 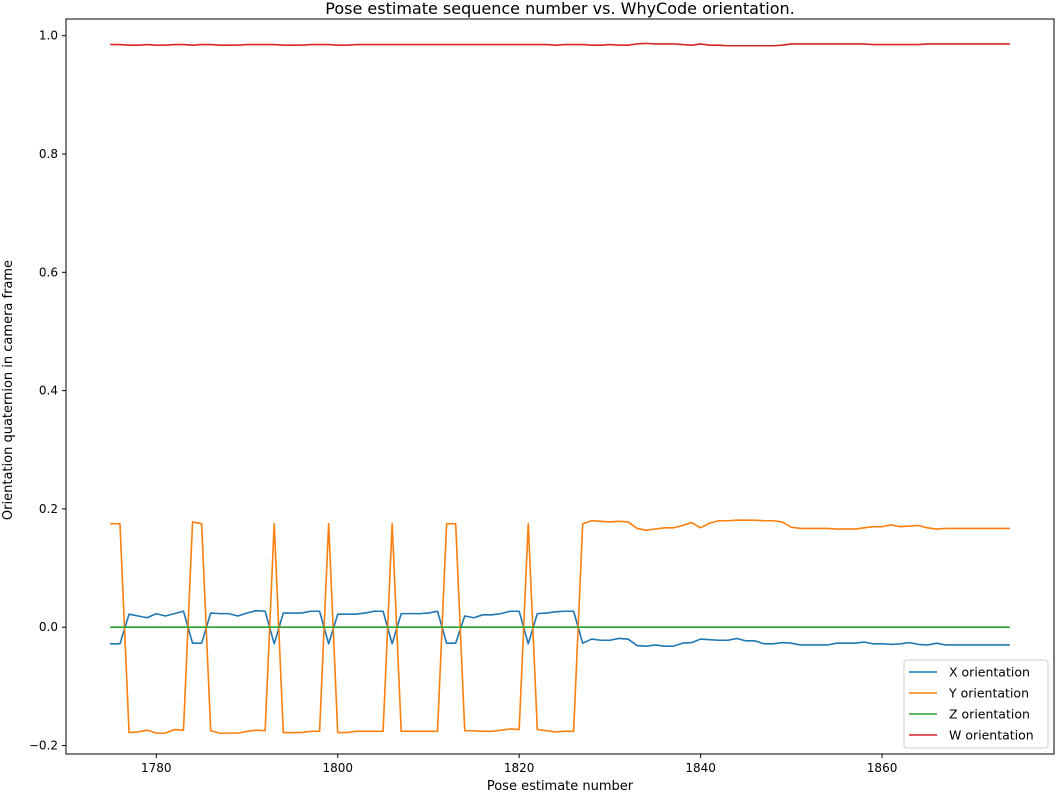 What do you see at coordinates (48, 509) in the screenshot?
I see `y-tick-label: 0.2` at bounding box center [48, 509].